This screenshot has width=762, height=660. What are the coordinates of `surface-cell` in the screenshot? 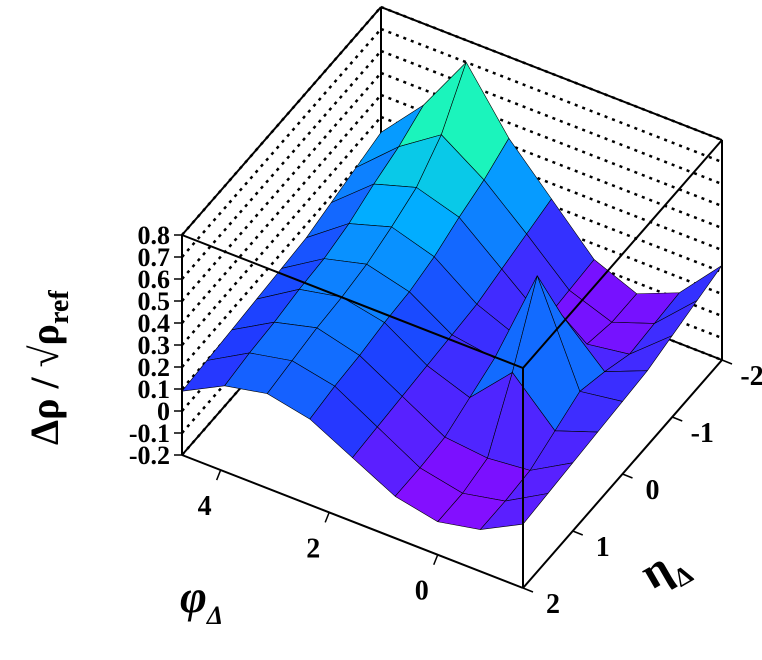 It's located at (514, 511).